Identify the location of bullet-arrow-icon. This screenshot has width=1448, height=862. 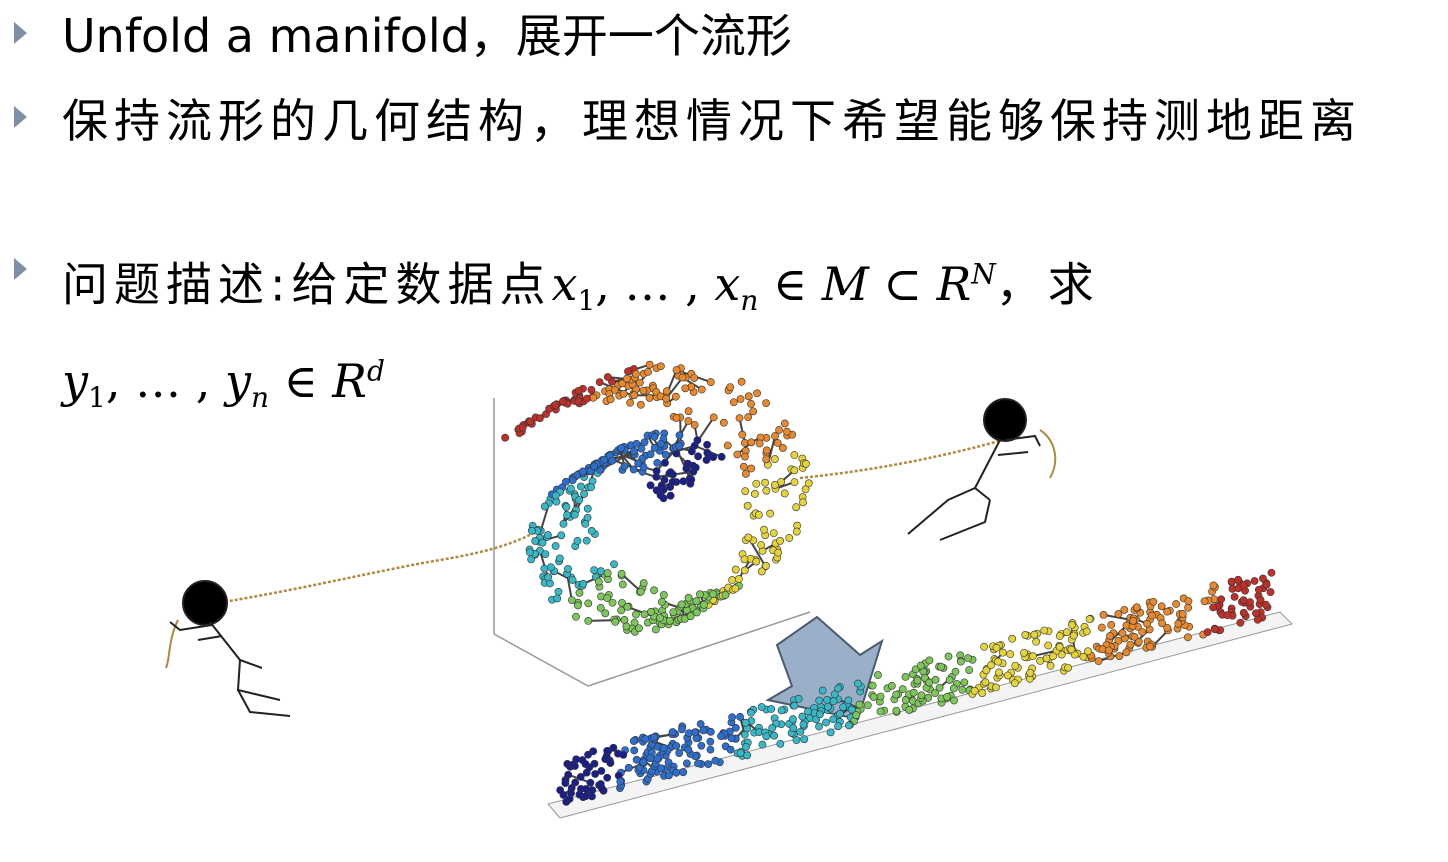
(20, 117).